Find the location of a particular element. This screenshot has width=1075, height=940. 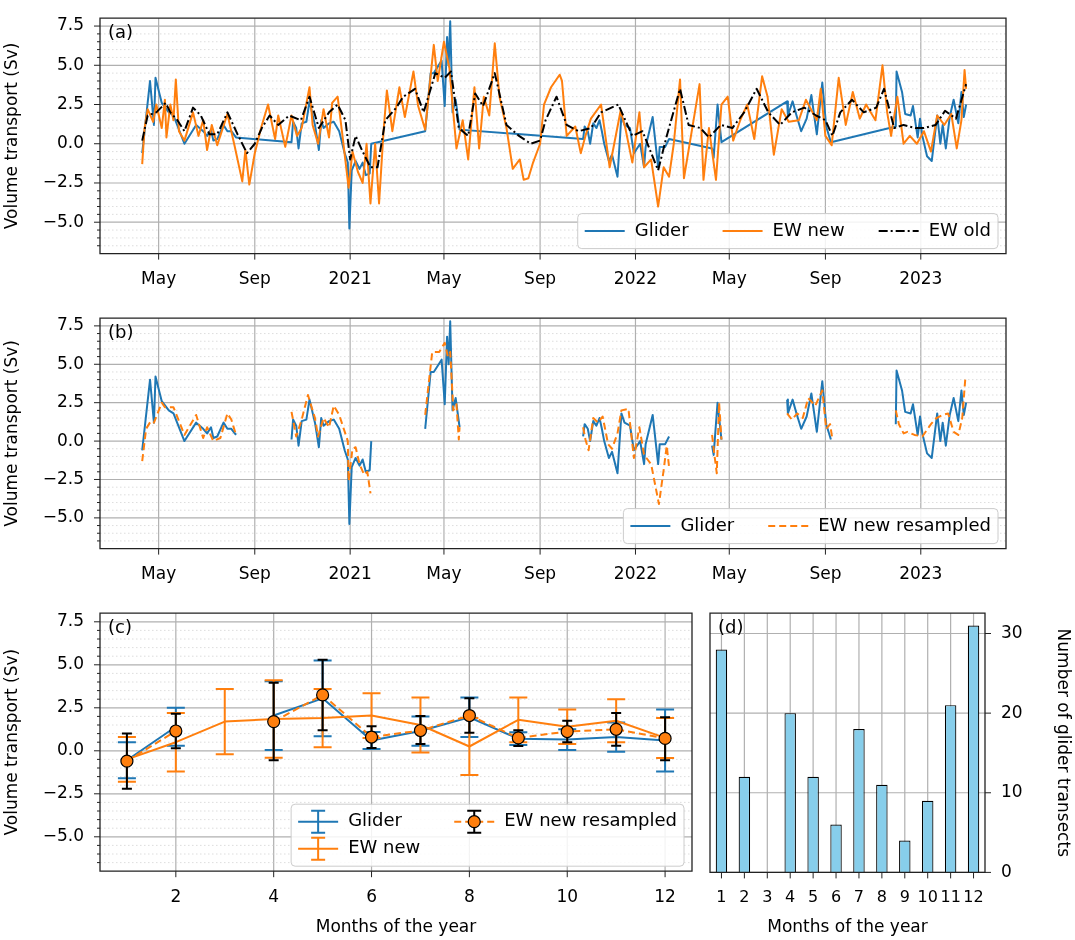

annotation: (d) is located at coordinates (731, 626).